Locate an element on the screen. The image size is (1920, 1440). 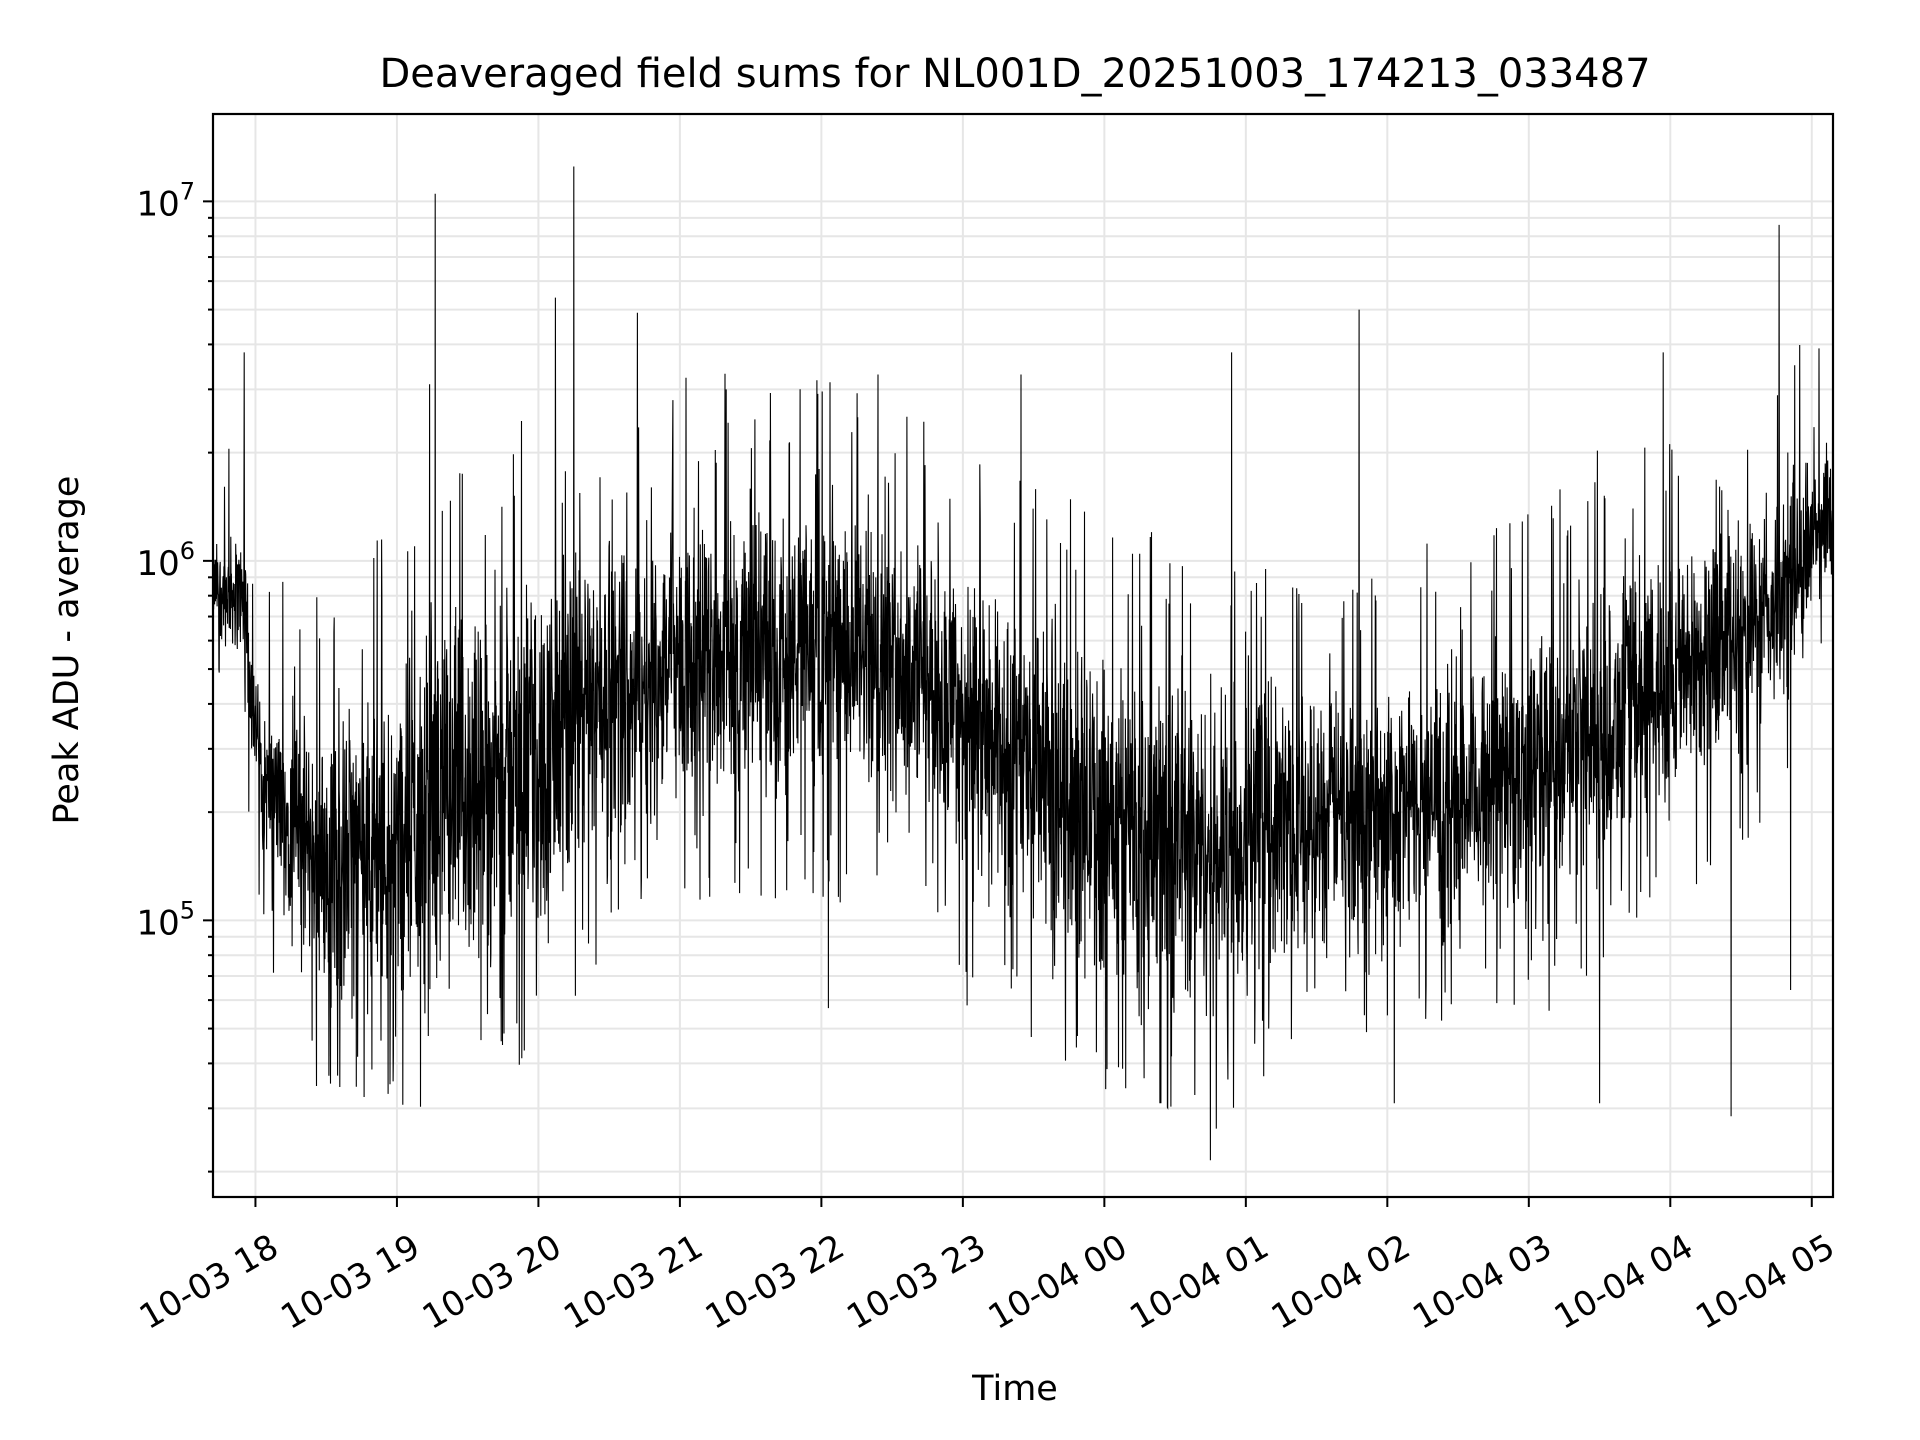
x-axis-label: Time is located at coordinates (1014, 1389).